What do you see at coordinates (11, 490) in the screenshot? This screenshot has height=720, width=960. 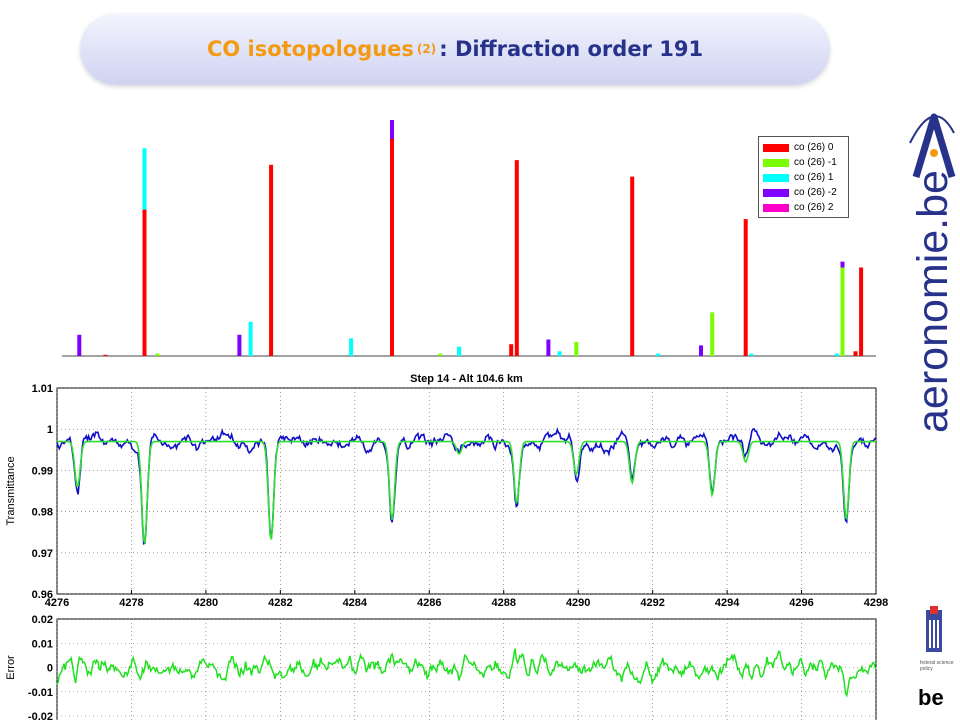 I see `y-axis-label: Transmittance` at bounding box center [11, 490].